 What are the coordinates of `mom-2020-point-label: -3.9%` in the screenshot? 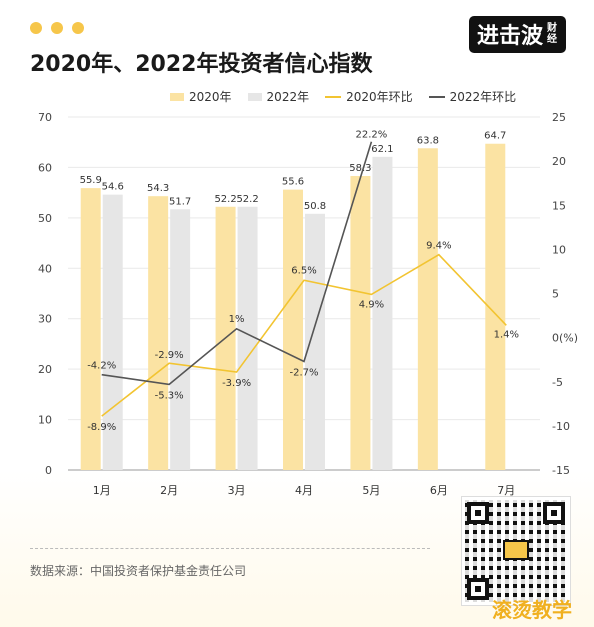 It's located at (236, 383).